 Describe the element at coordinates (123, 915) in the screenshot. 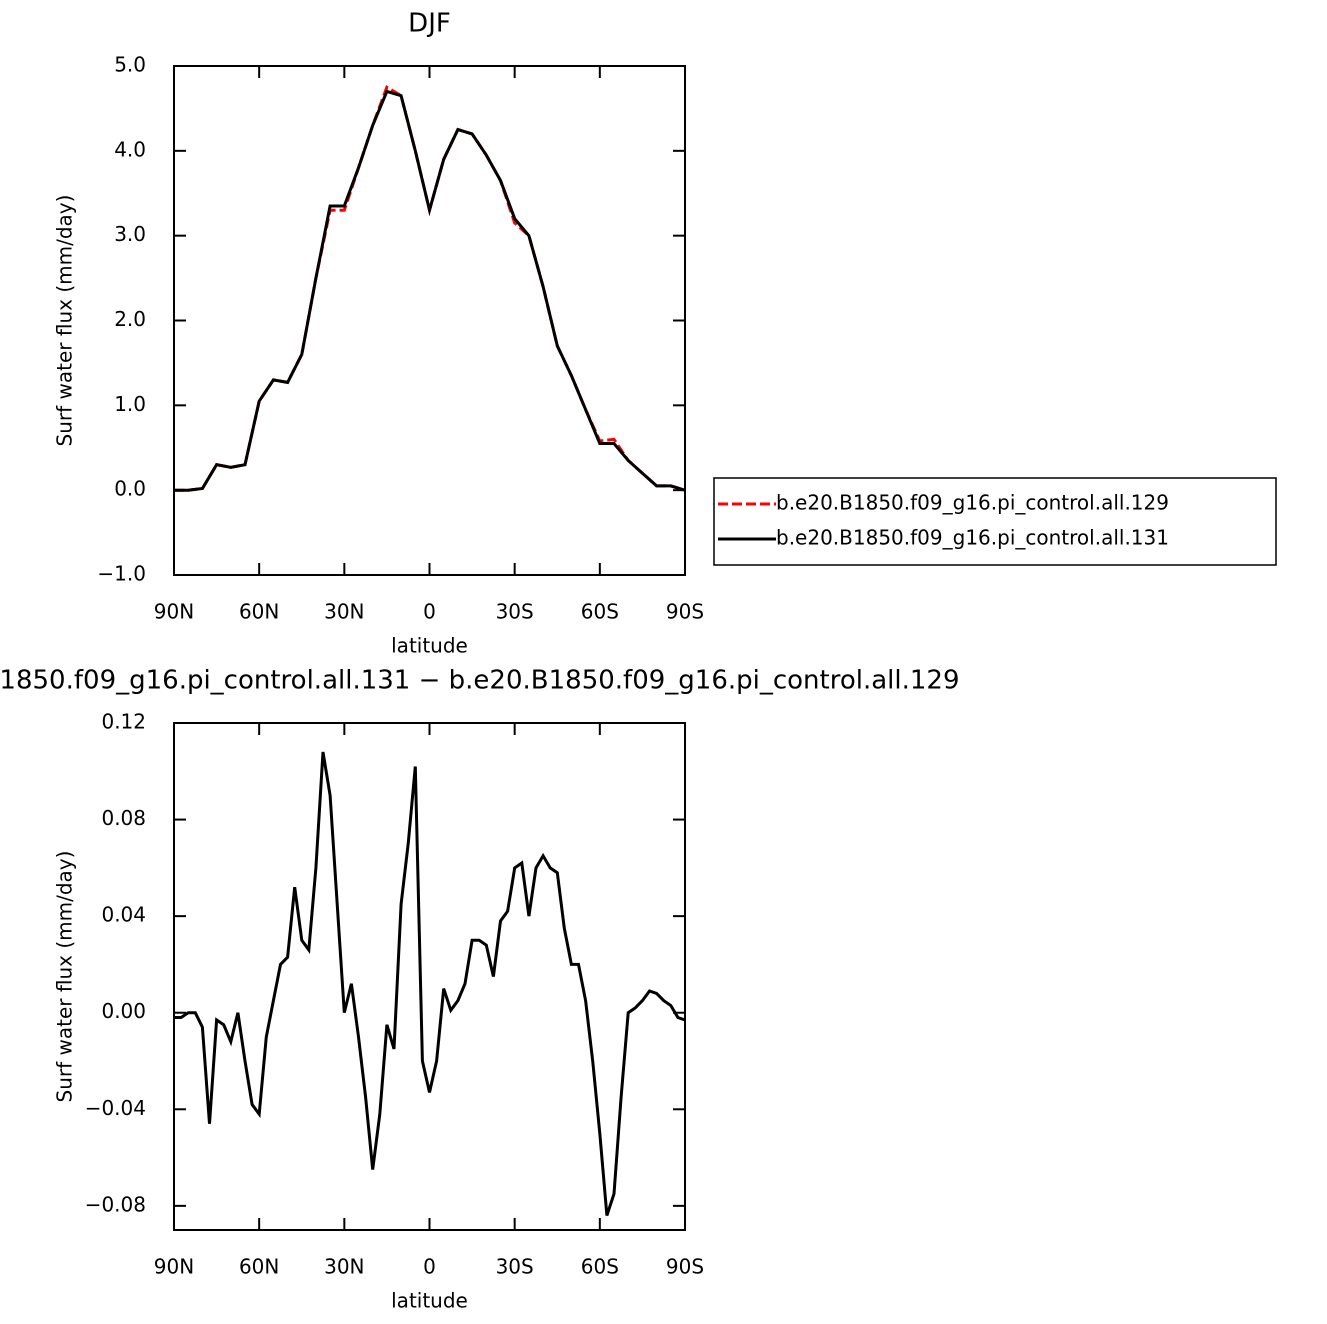

I see `y-tick-label: 0.04` at that location.